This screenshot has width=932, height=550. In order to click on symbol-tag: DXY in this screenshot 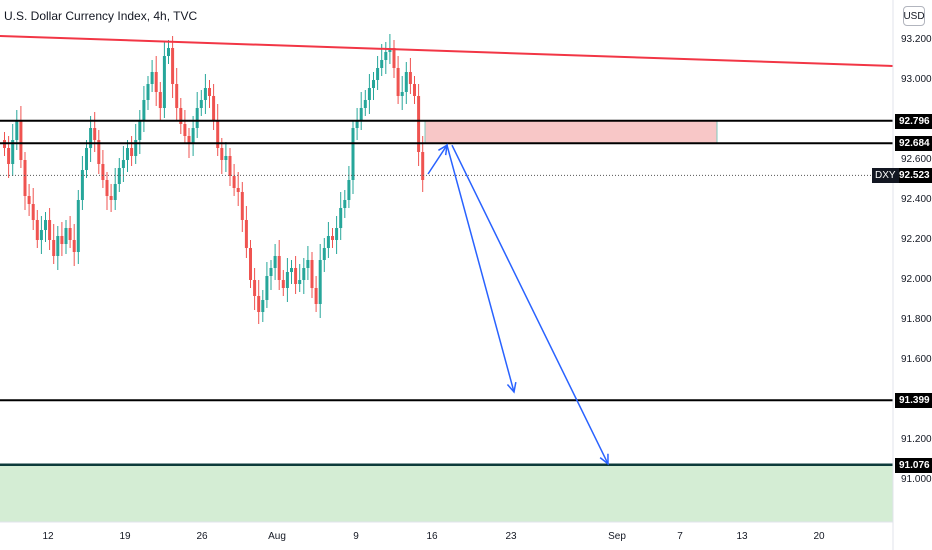, I will do `click(885, 176)`.